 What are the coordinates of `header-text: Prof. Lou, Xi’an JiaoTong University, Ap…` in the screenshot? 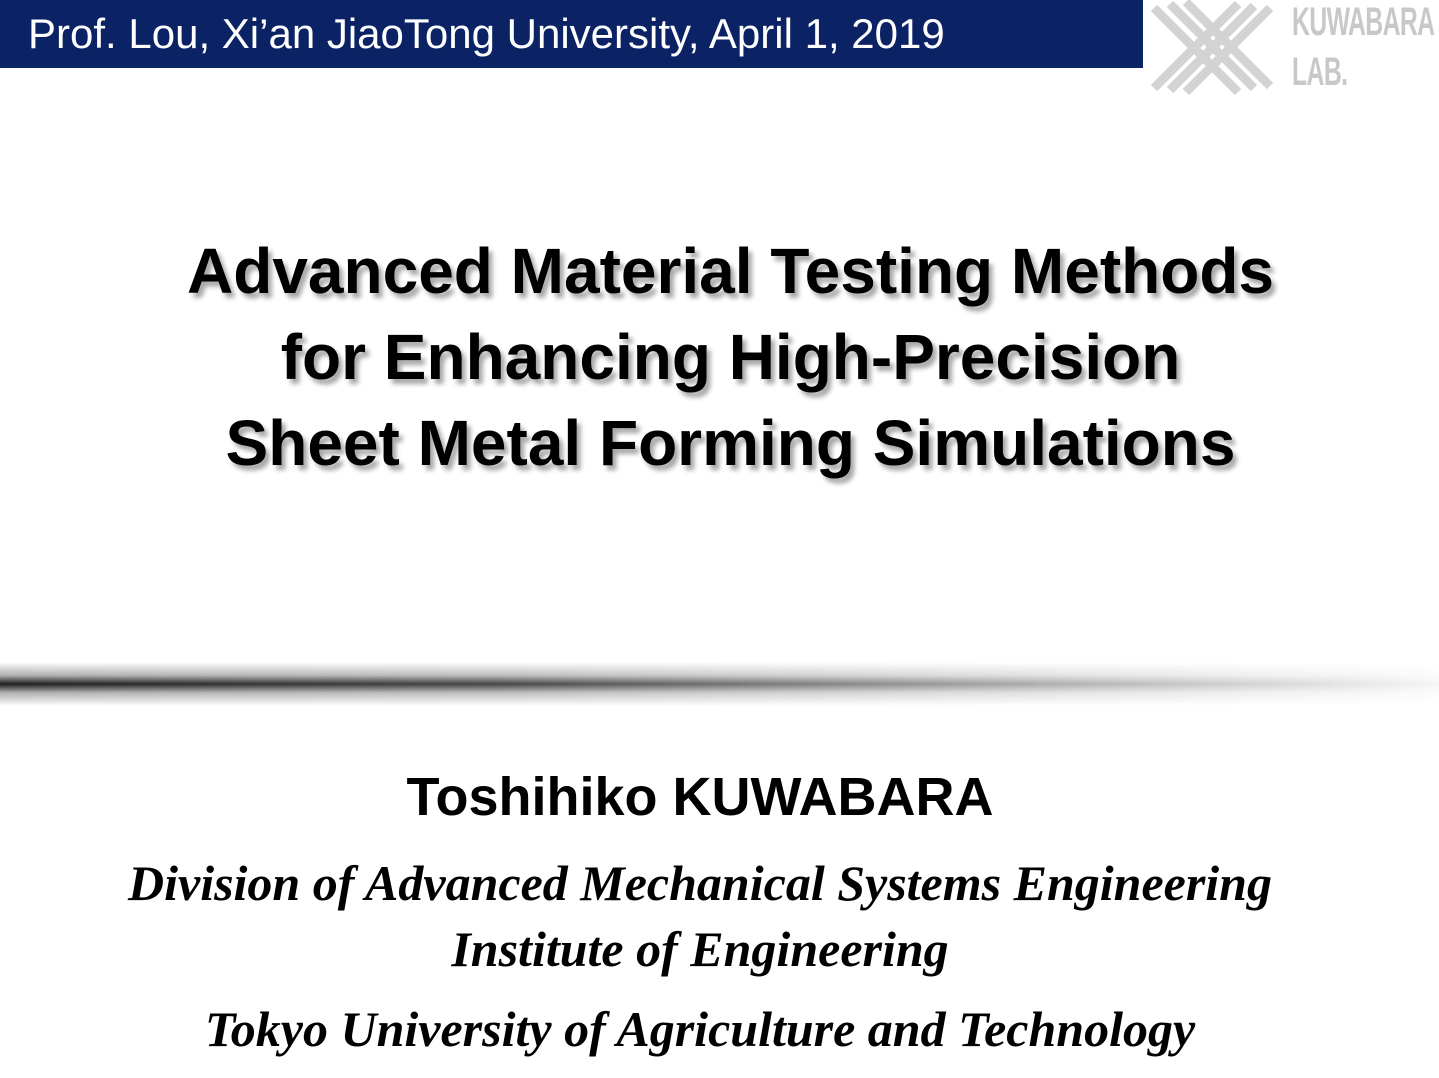 It's located at (486, 33).